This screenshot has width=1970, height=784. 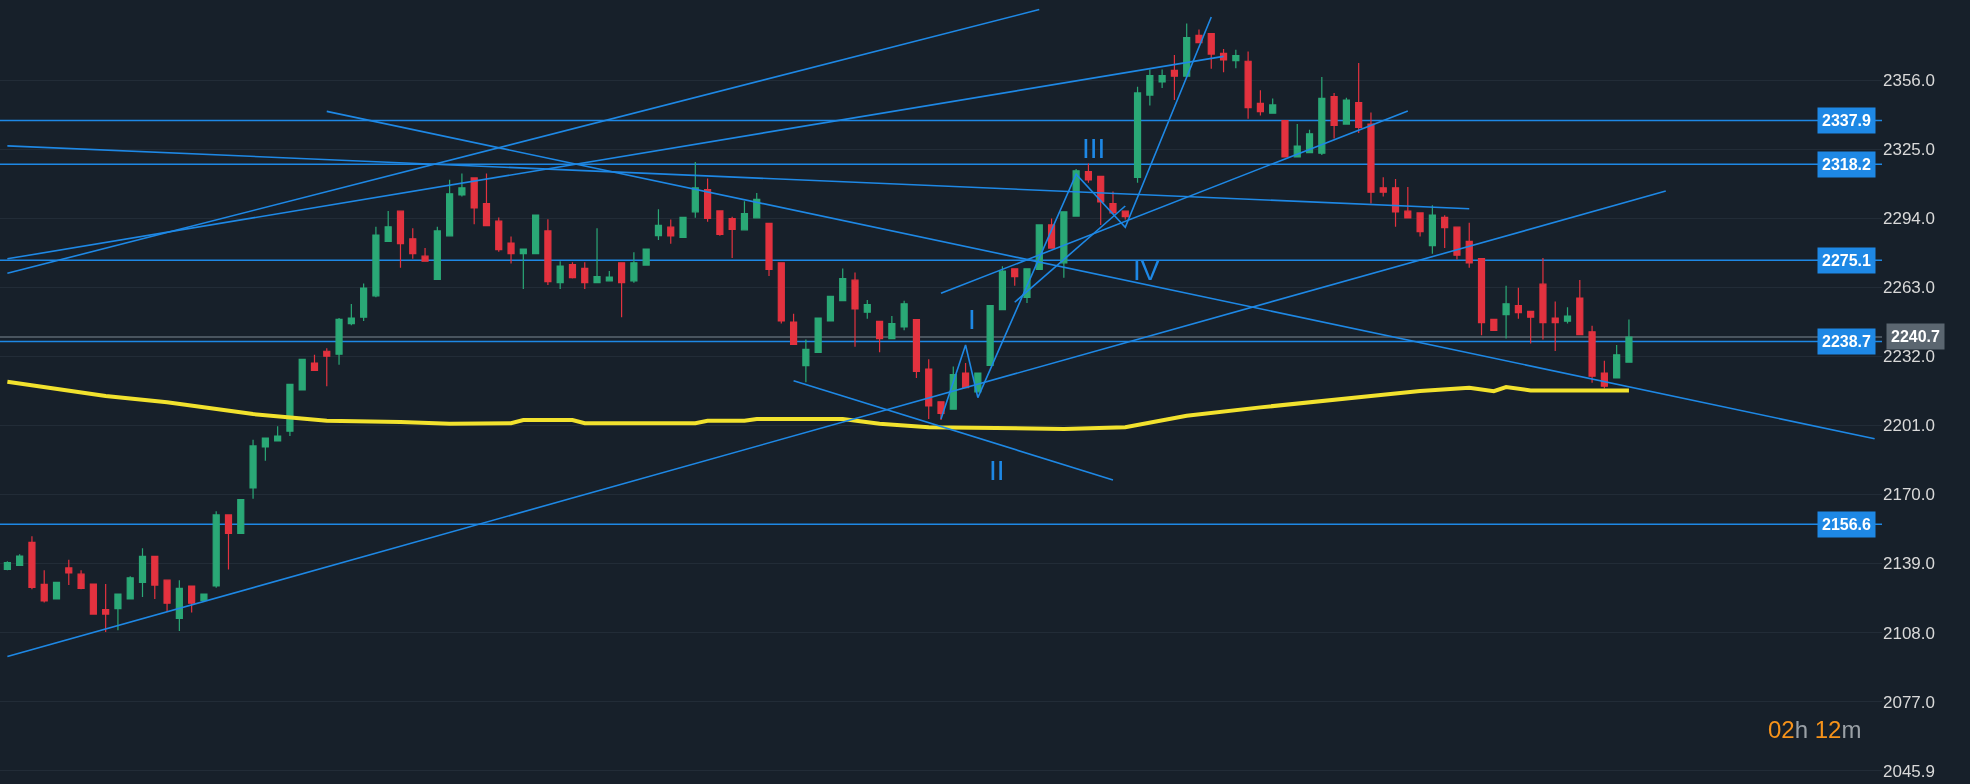 What do you see at coordinates (1847, 120) in the screenshot?
I see `ref-line-label: 2337.9` at bounding box center [1847, 120].